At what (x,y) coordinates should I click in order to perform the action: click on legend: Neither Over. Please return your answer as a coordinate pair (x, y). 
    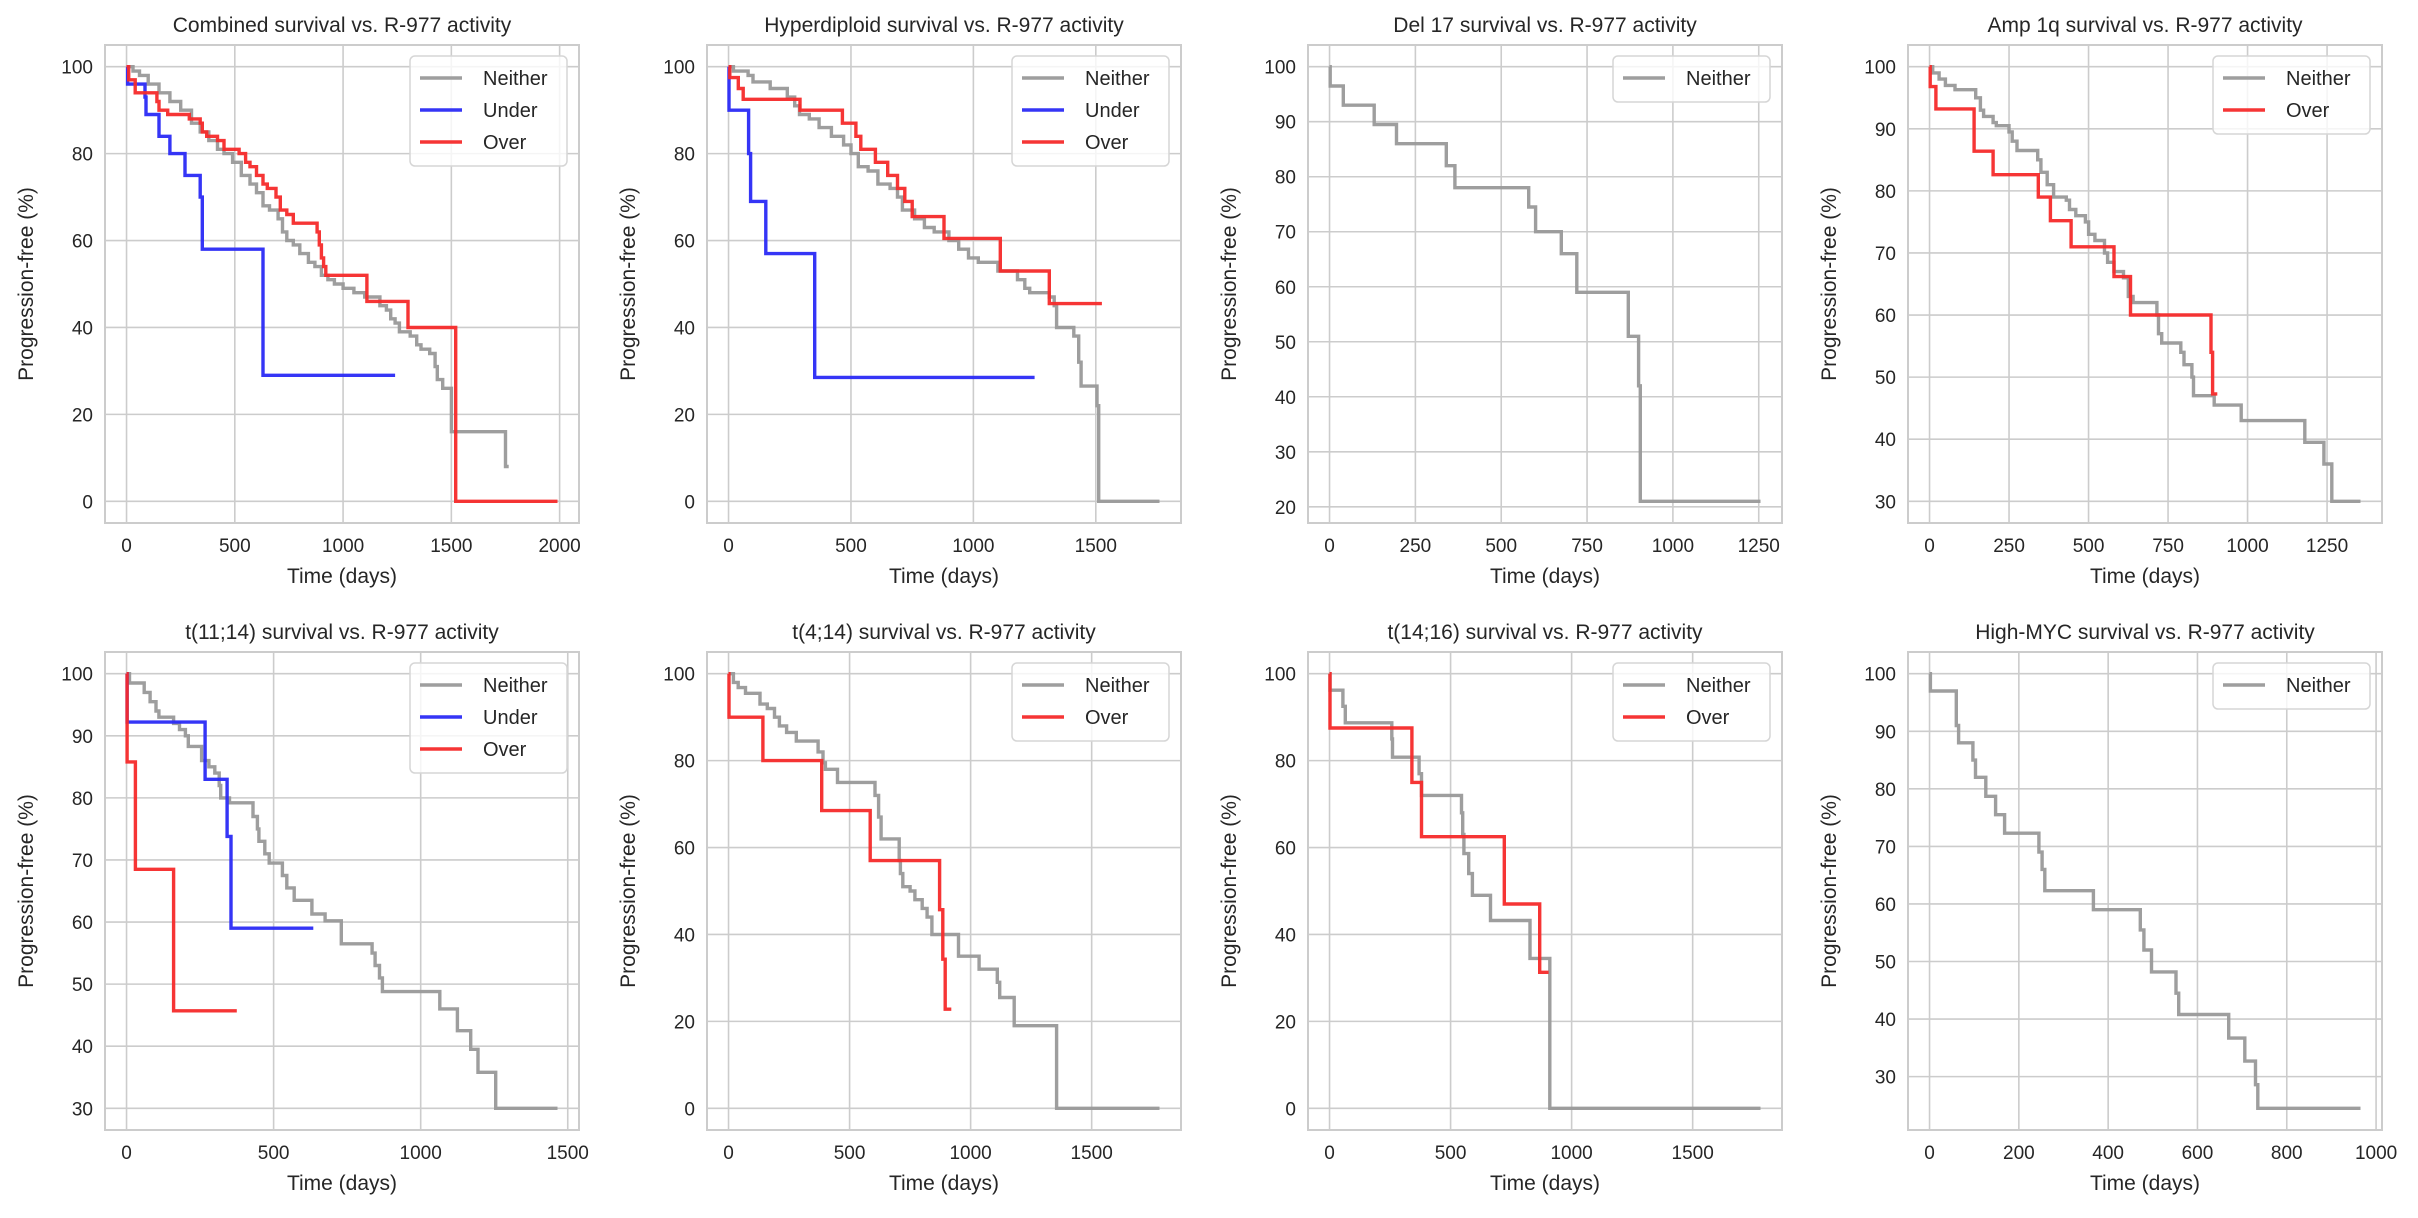
    Looking at the image, I should click on (2291, 95).